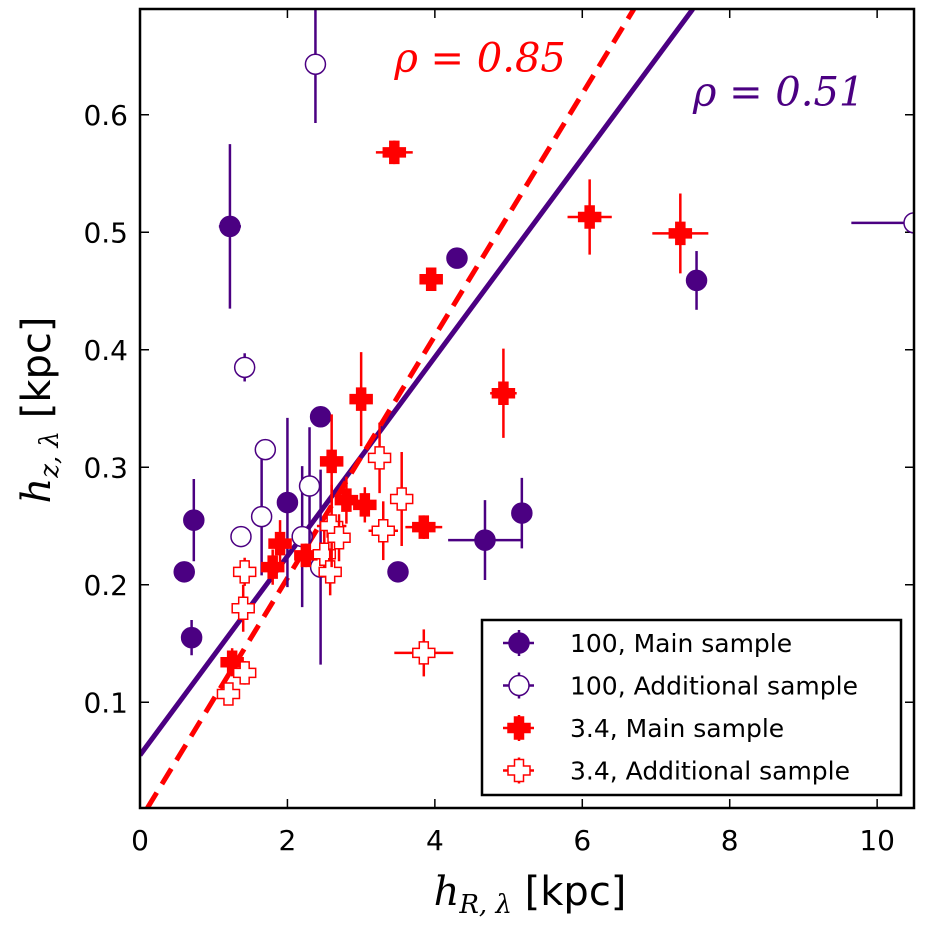 This screenshot has height=929, width=925. What do you see at coordinates (105, 350) in the screenshot?
I see `y-tick-label: 0.4` at bounding box center [105, 350].